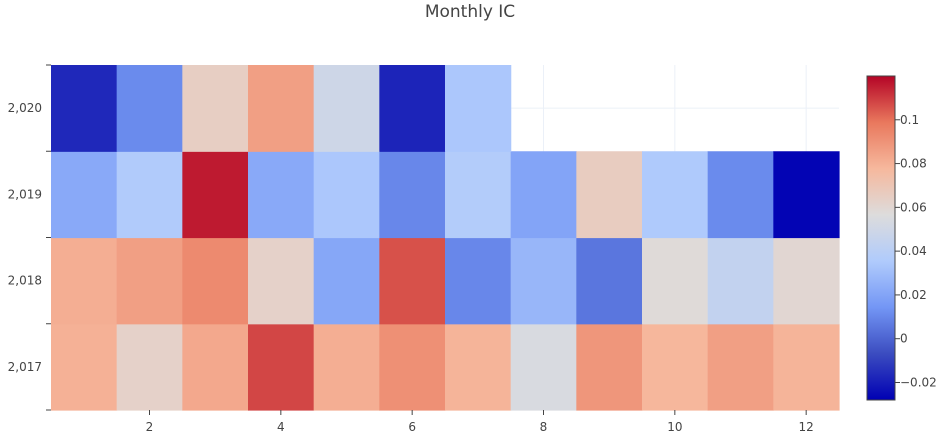 This screenshot has width=941, height=439. What do you see at coordinates (470, 12) in the screenshot?
I see `chart-title: Monthly IC` at bounding box center [470, 12].